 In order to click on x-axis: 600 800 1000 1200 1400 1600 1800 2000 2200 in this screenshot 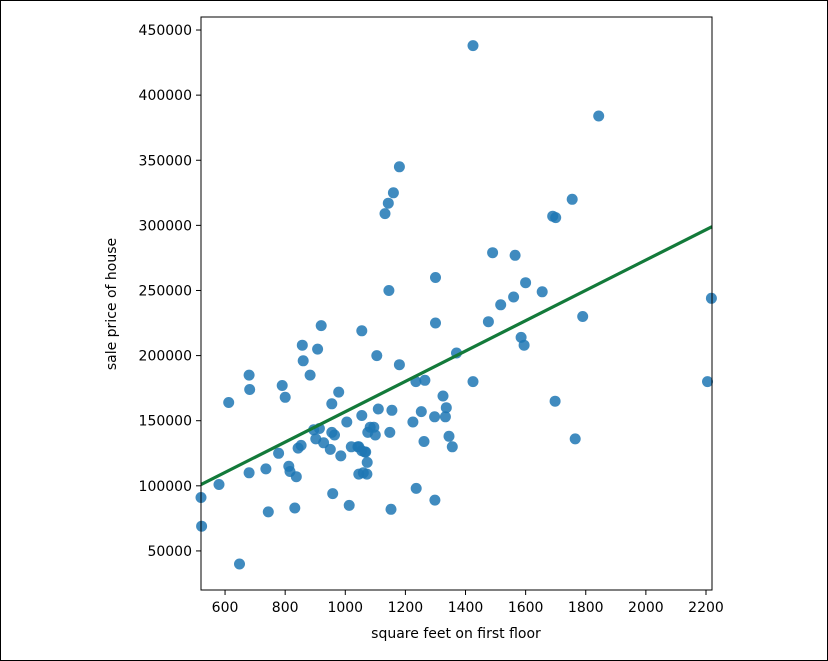, I will do `click(468, 603)`.